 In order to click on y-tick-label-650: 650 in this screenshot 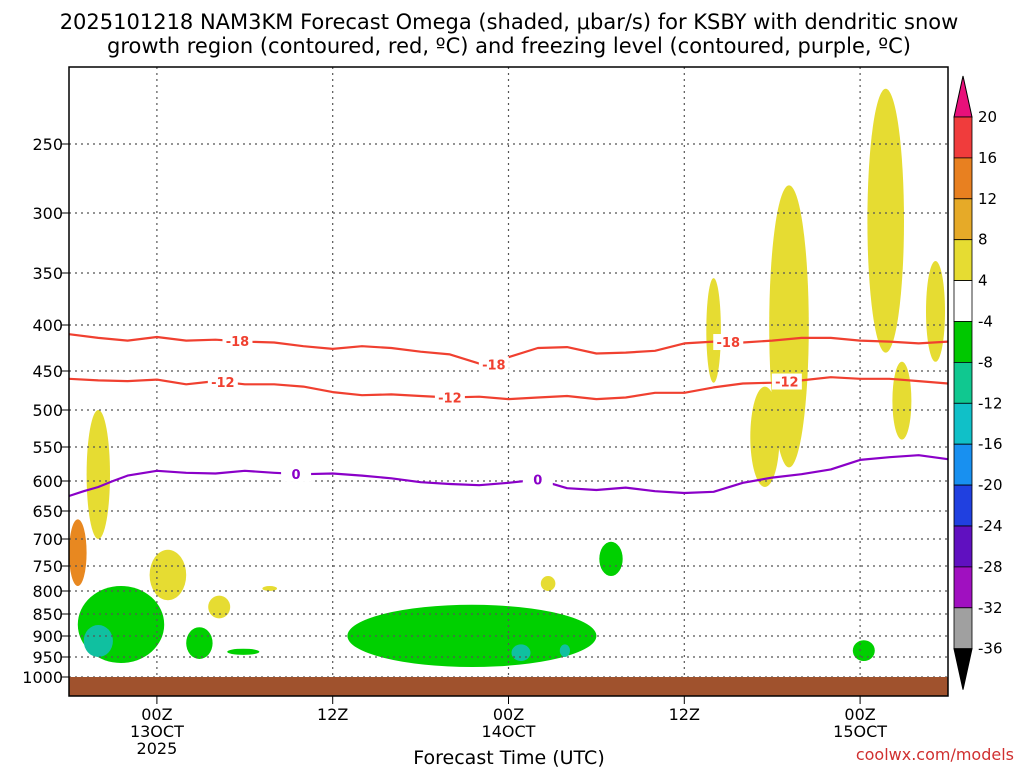, I will do `click(47, 511)`.